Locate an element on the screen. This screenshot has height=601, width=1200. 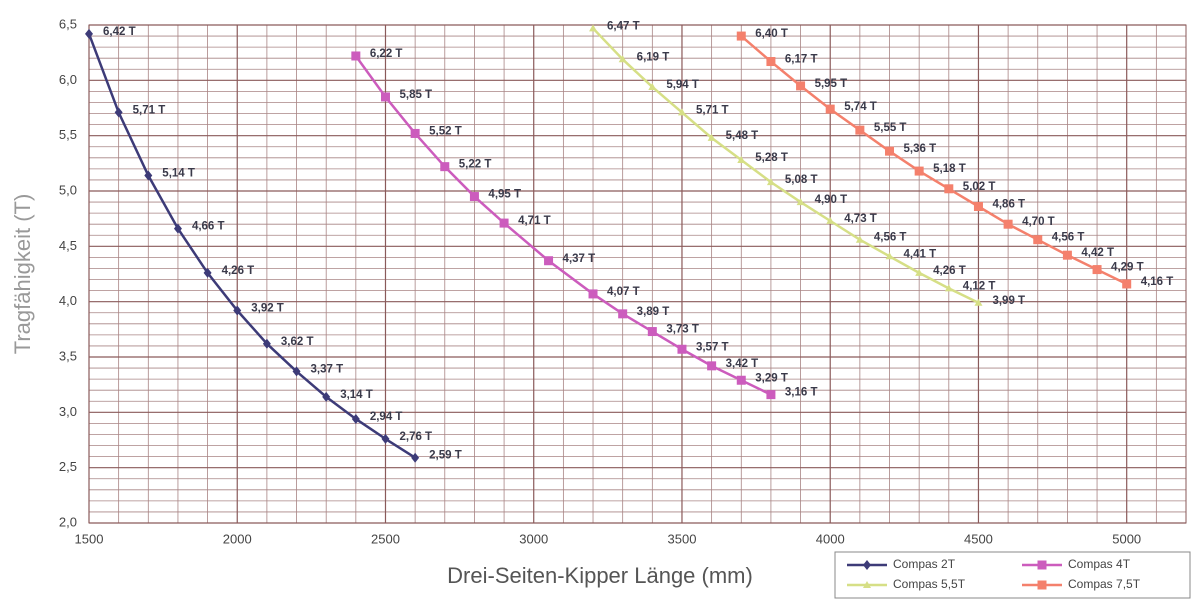
data-label: 4,90 T is located at coordinates (831, 200).